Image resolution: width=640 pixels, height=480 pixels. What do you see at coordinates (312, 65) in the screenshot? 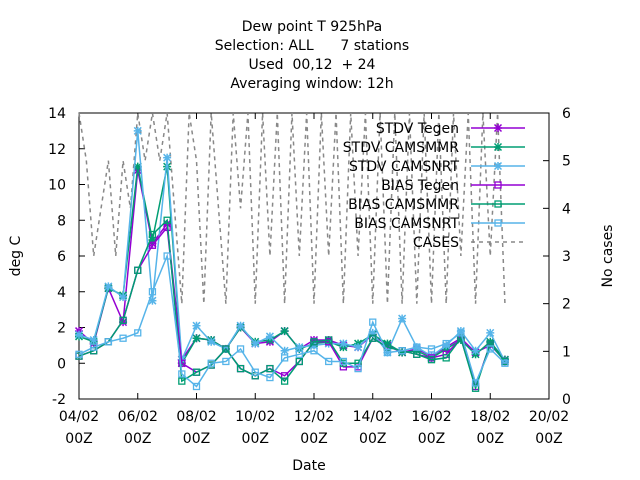
I see `title-line: Used 00,12 + 24` at bounding box center [312, 65].